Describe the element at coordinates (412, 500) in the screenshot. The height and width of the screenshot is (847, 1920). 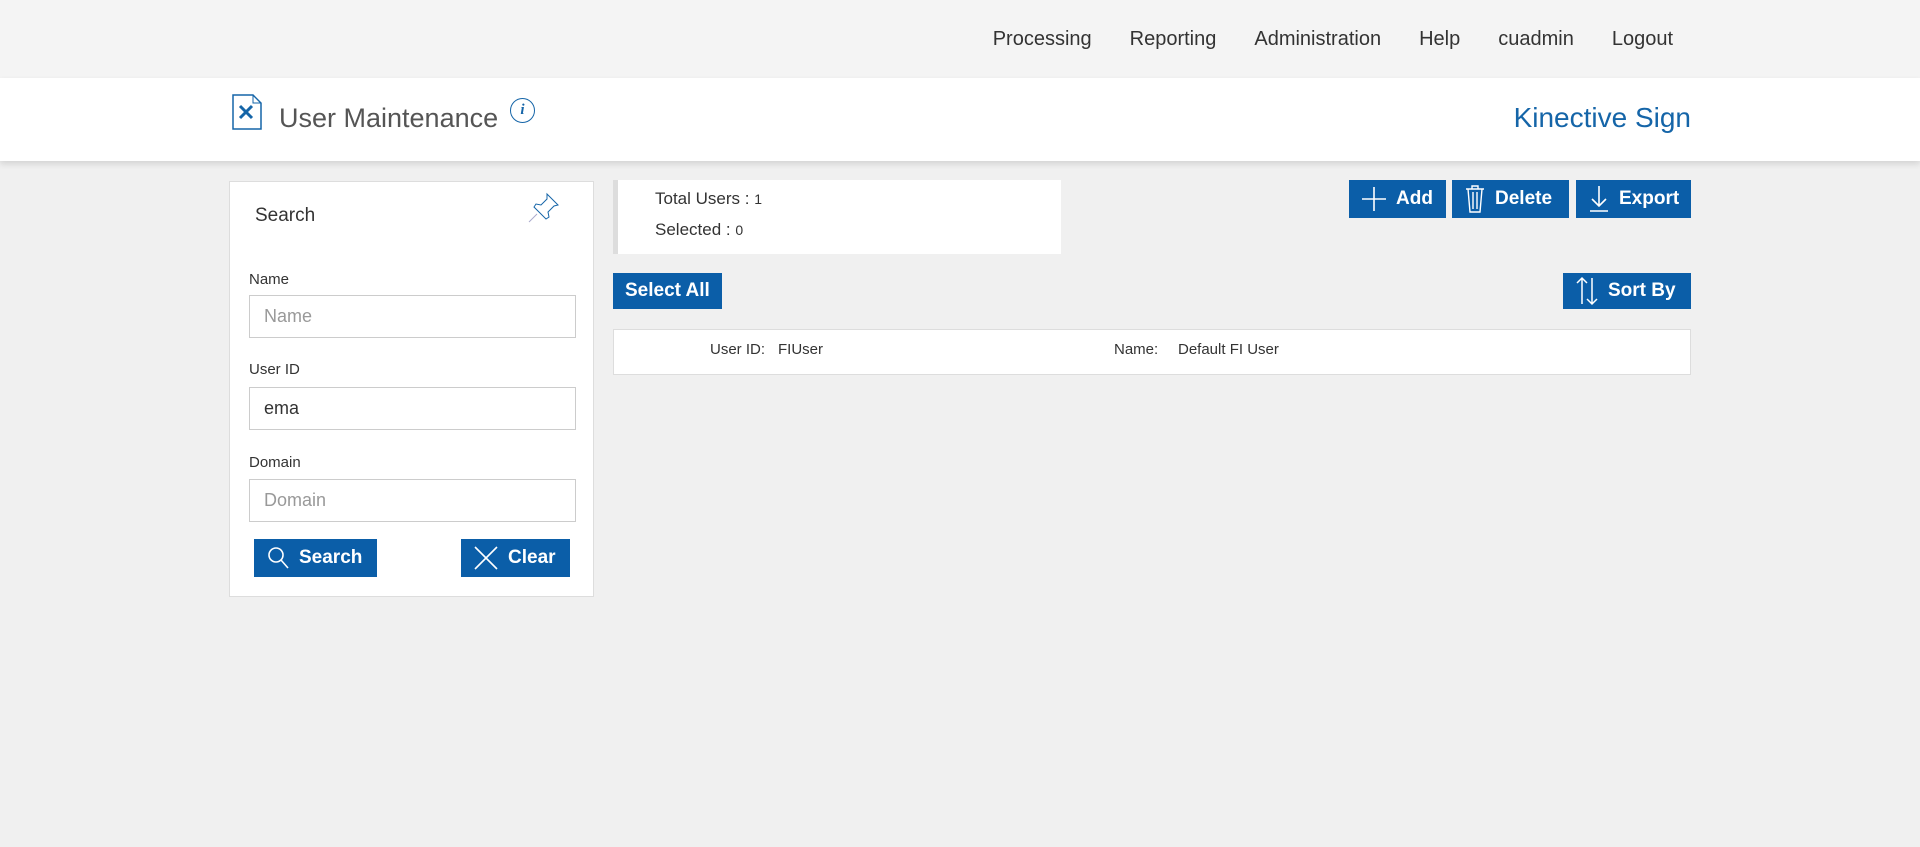
I see `domain-input` at that location.